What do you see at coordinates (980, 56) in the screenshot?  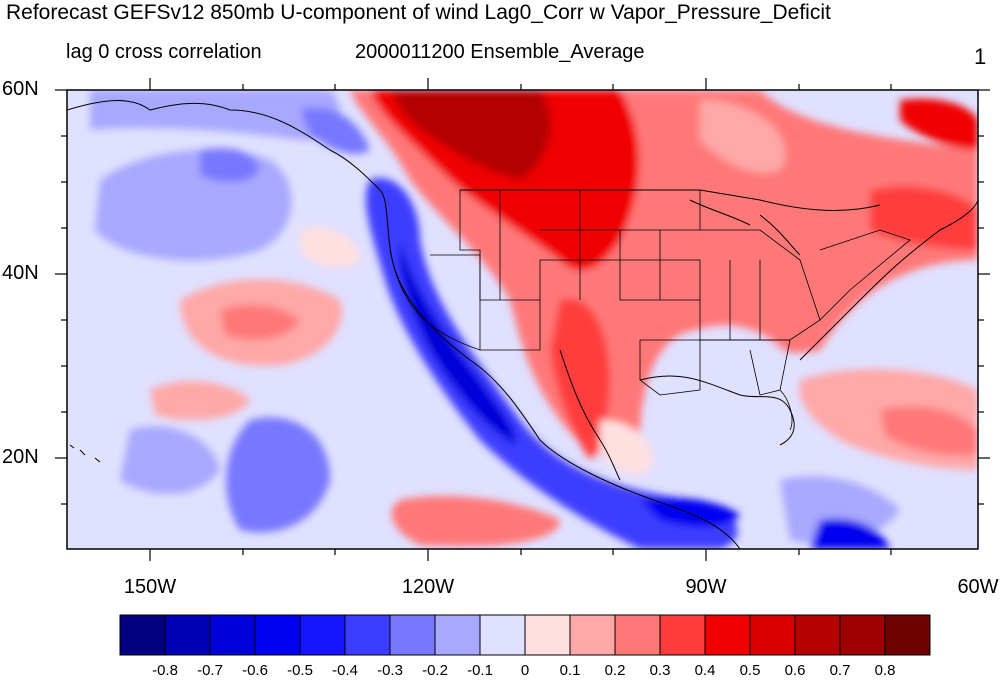 I see `frame-number: 1` at bounding box center [980, 56].